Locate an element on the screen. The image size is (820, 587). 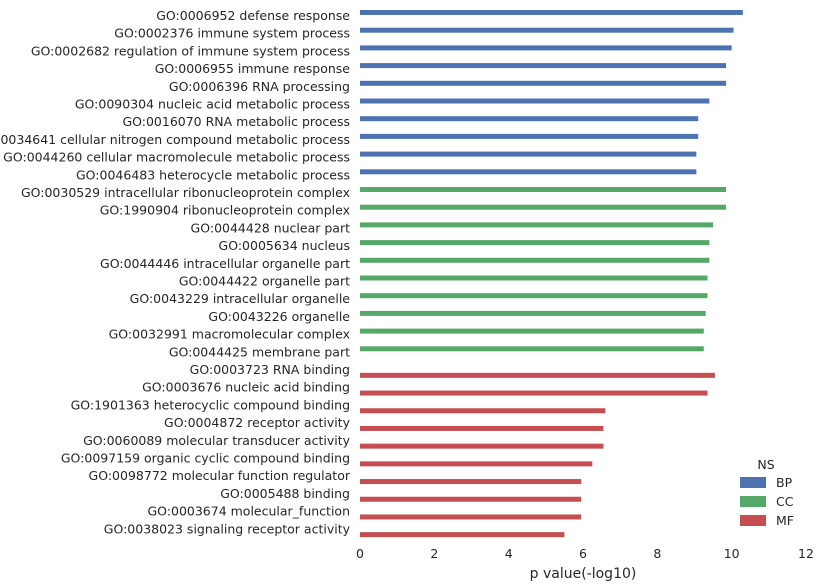
category-label: GO:0060089 molecular transducer activity is located at coordinates (217, 440).